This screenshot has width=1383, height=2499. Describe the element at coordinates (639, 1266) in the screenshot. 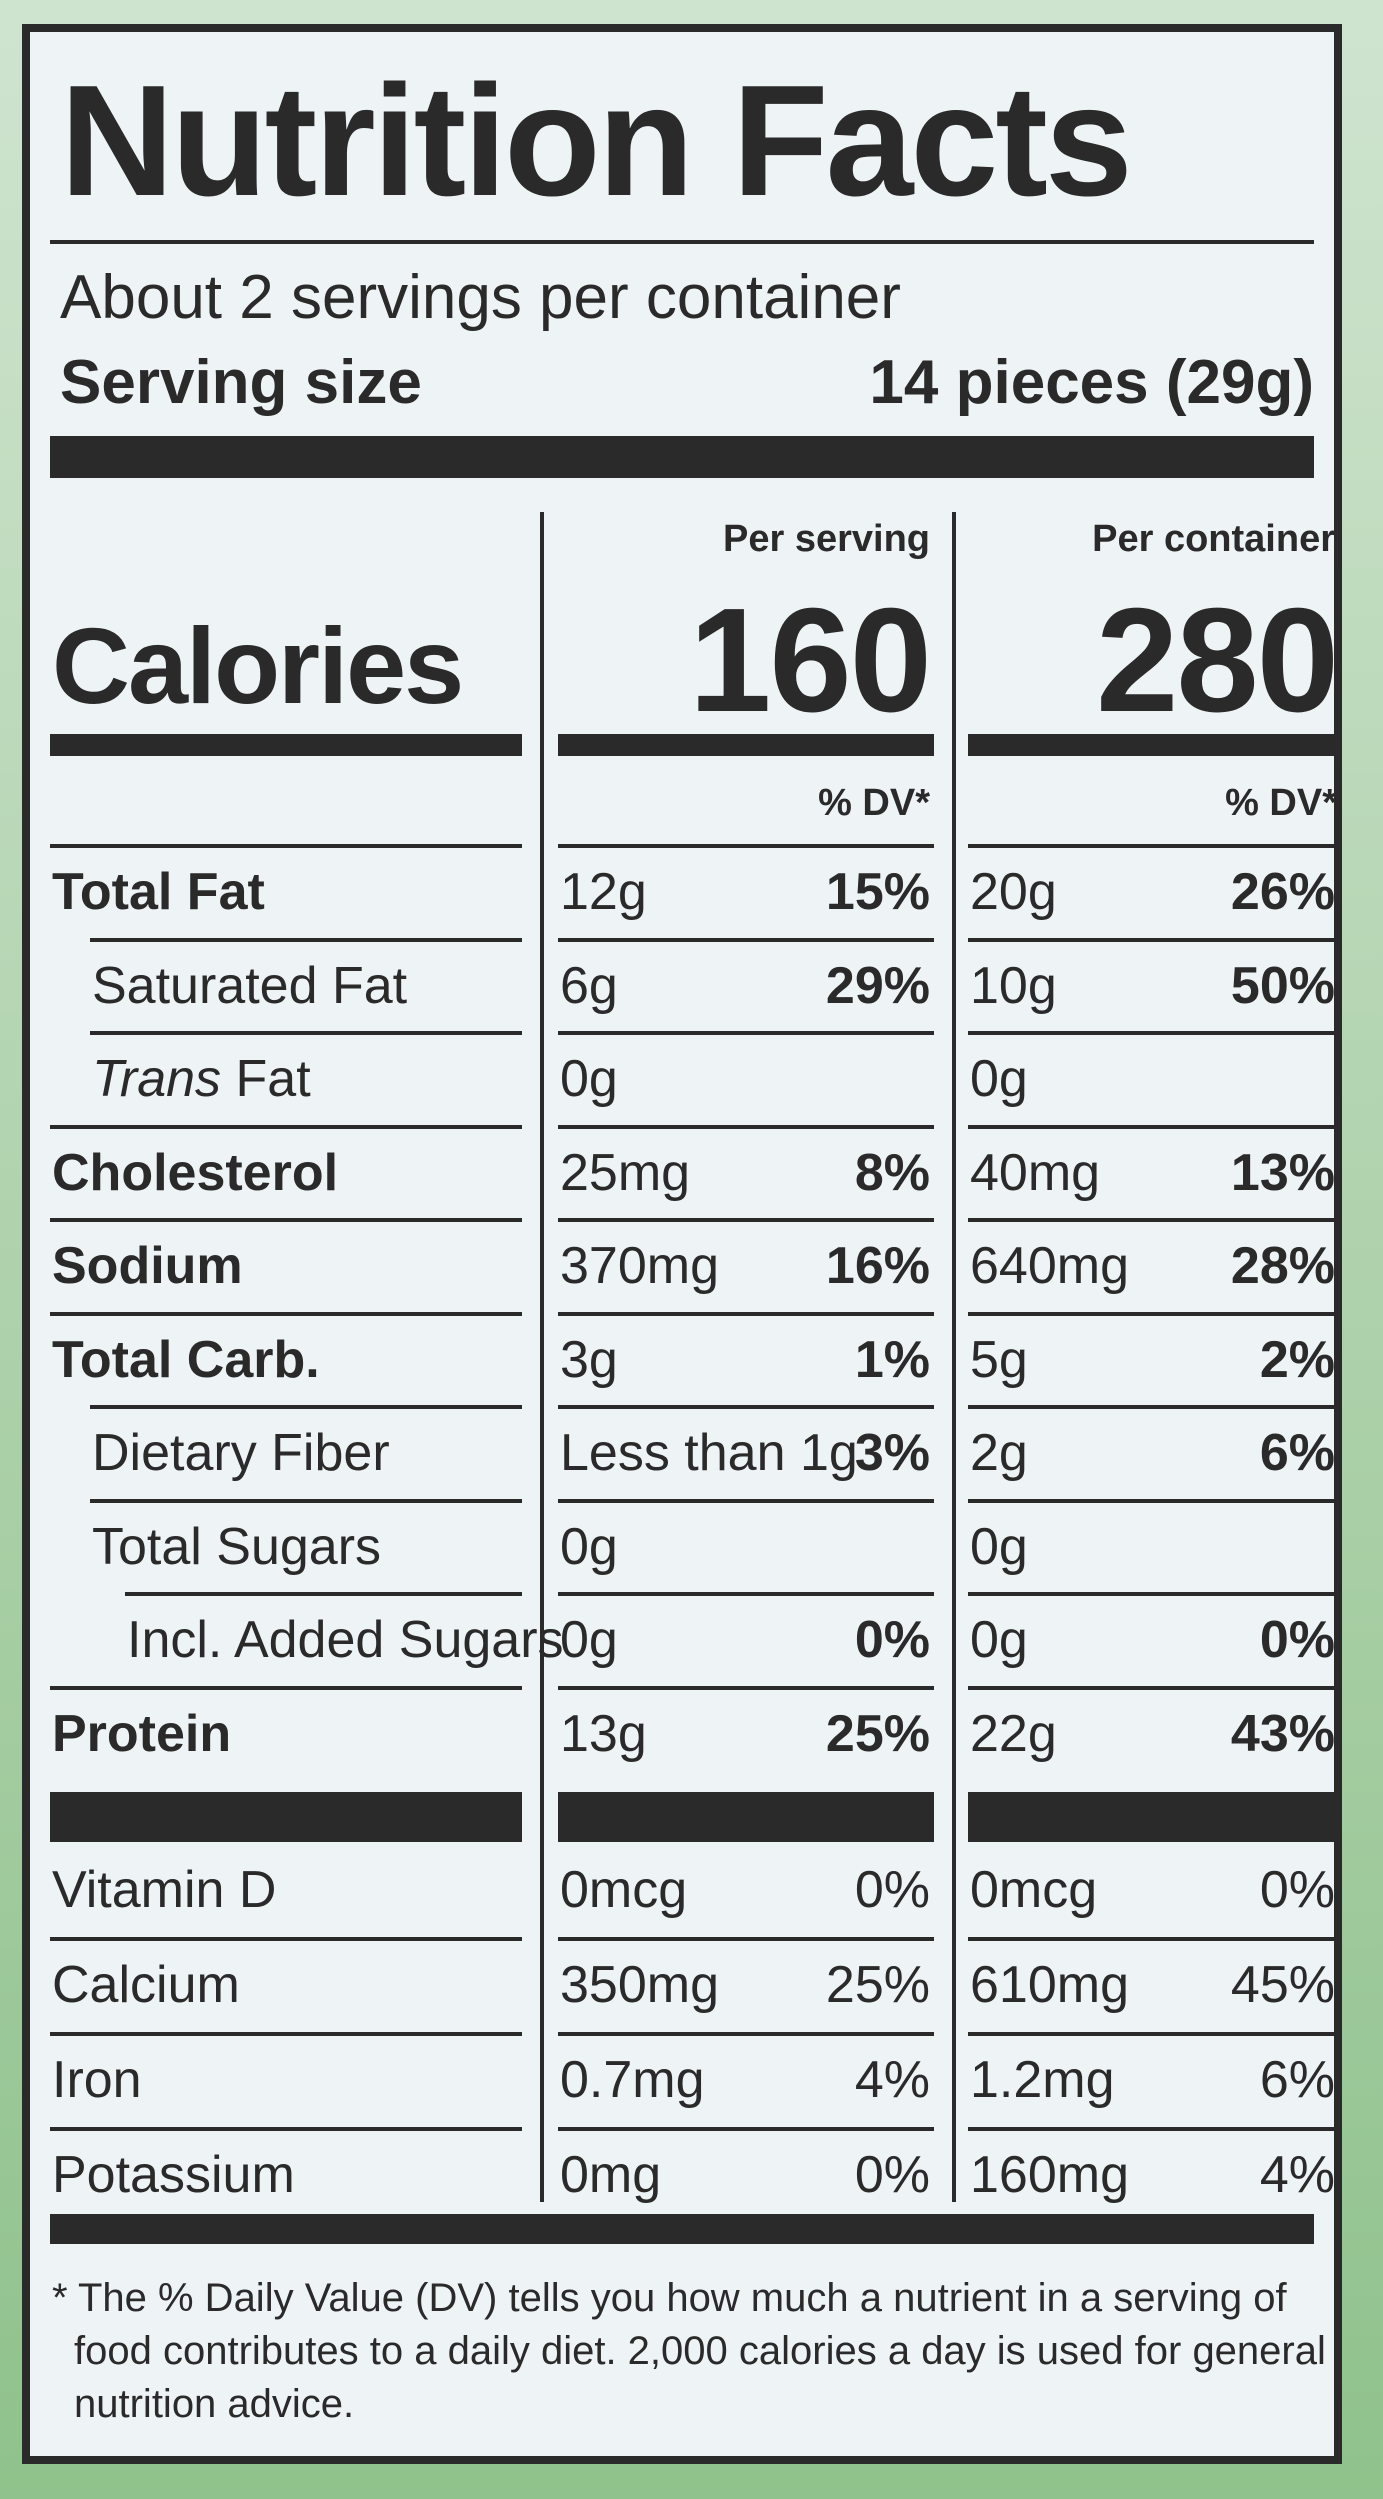

I see `serving-amount: 370mg` at that location.